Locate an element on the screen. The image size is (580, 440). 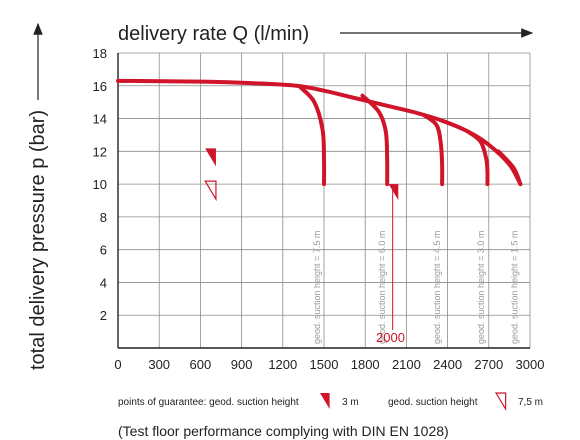
y-tick-label-12: 12 is located at coordinates (100, 151).